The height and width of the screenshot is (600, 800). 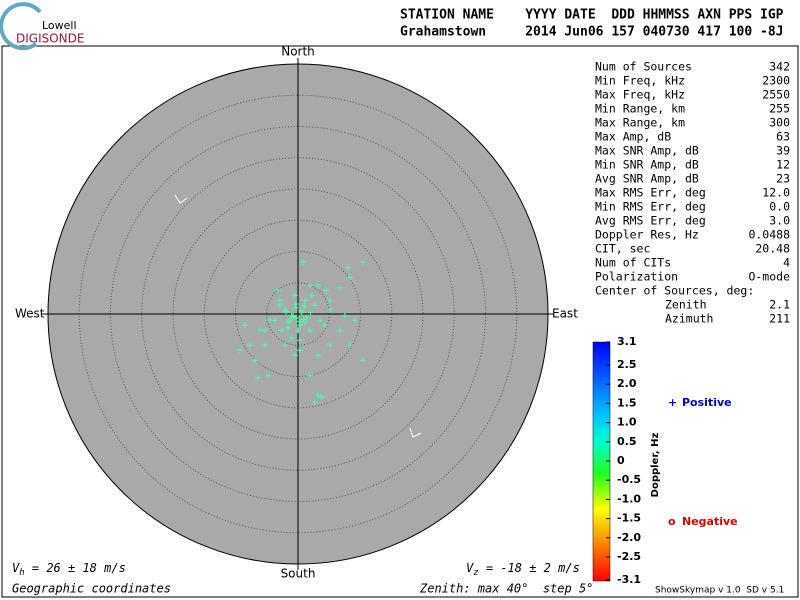 I want to click on stat-value: 0.0488, so click(x=769, y=235).